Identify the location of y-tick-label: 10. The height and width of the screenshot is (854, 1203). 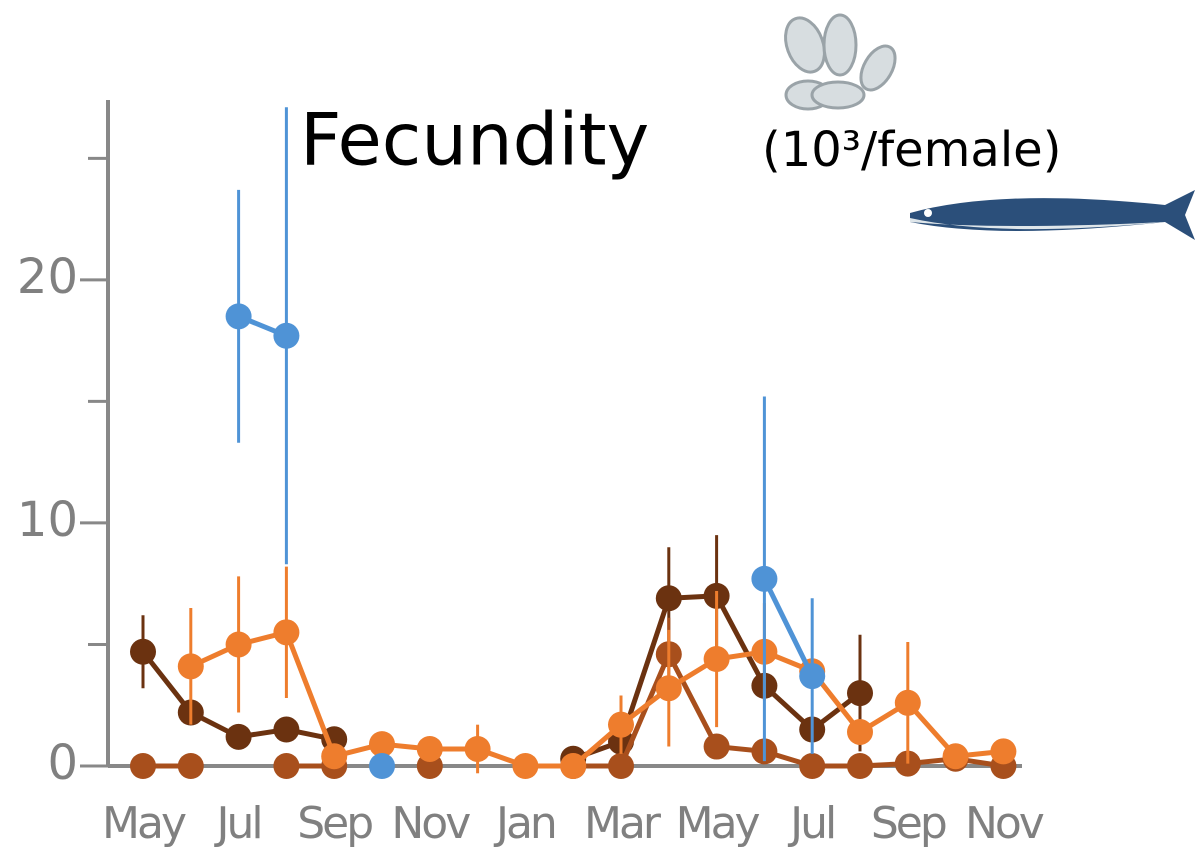
(47, 520).